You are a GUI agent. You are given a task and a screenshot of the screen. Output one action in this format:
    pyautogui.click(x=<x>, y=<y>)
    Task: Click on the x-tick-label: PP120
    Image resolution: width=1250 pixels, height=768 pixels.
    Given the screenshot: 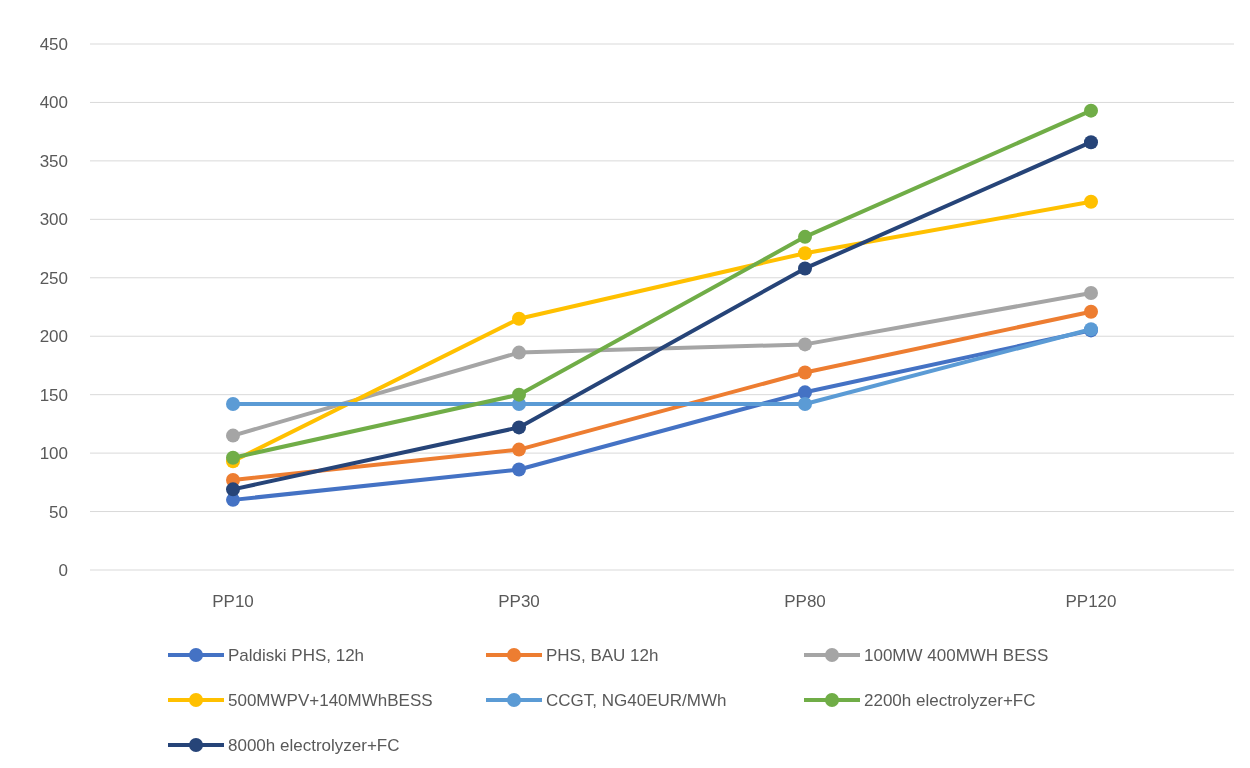 What is the action you would take?
    pyautogui.click(x=1091, y=601)
    